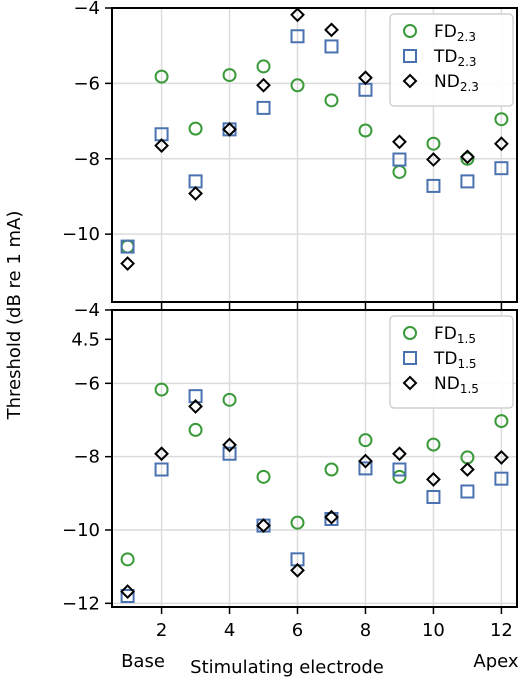  I want to click on x-axis-label: Stimulating electrode, so click(287, 667).